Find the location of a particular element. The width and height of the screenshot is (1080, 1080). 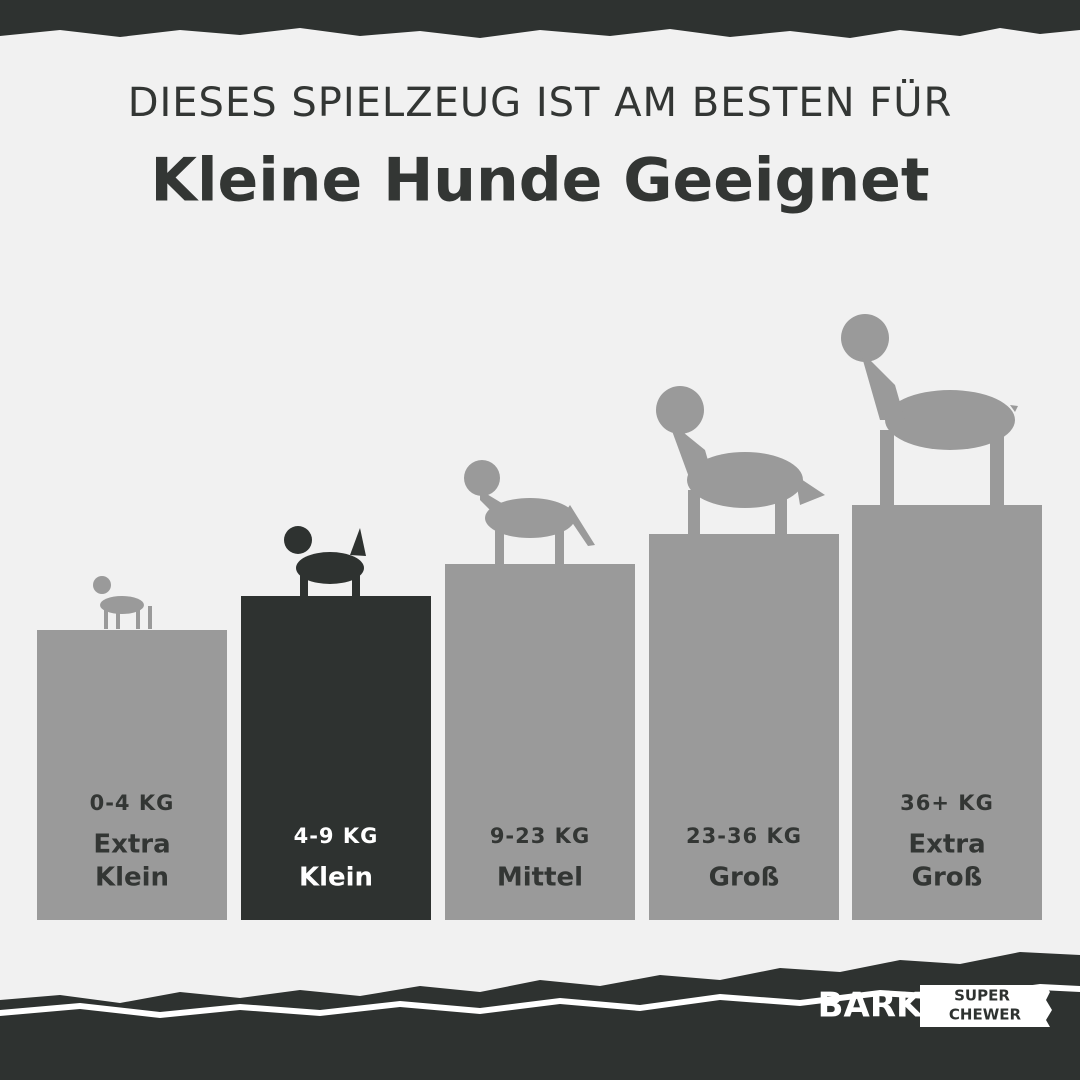

title-line1: DIESES SPIELZEUG IST AM BESTEN FÜR is located at coordinates (540, 102).